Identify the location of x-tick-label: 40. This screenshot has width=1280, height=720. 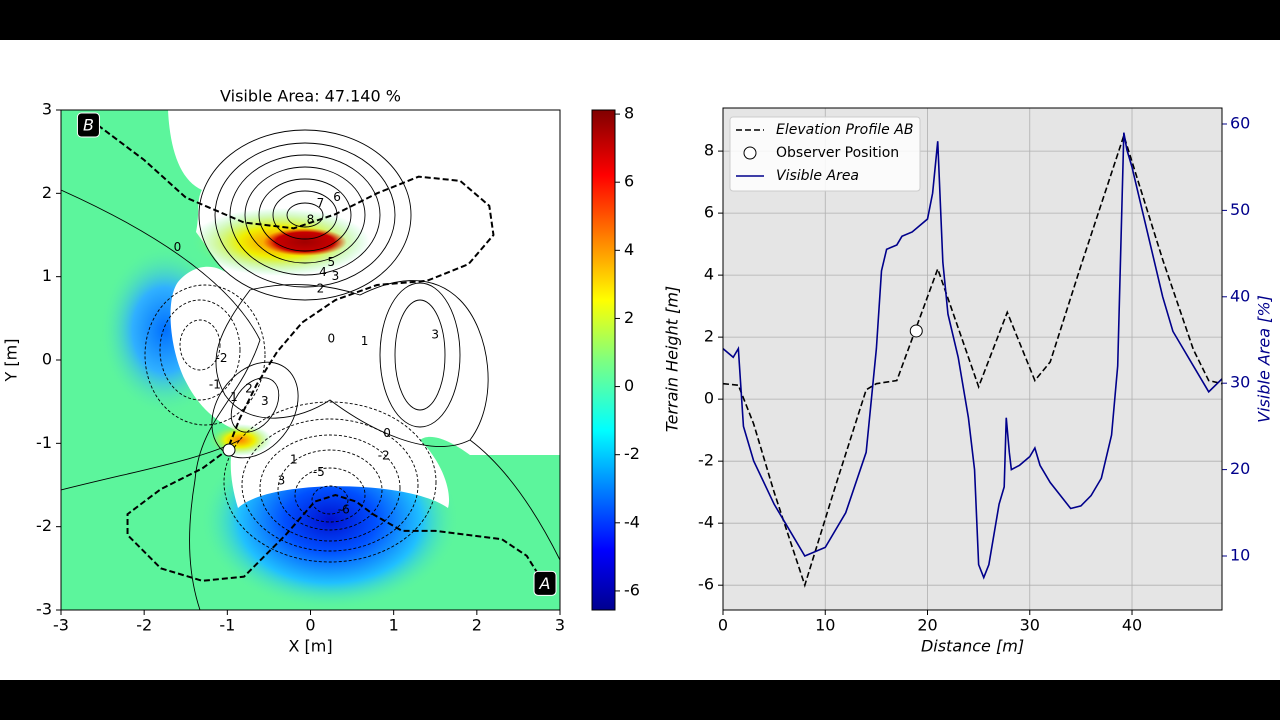
(1132, 625).